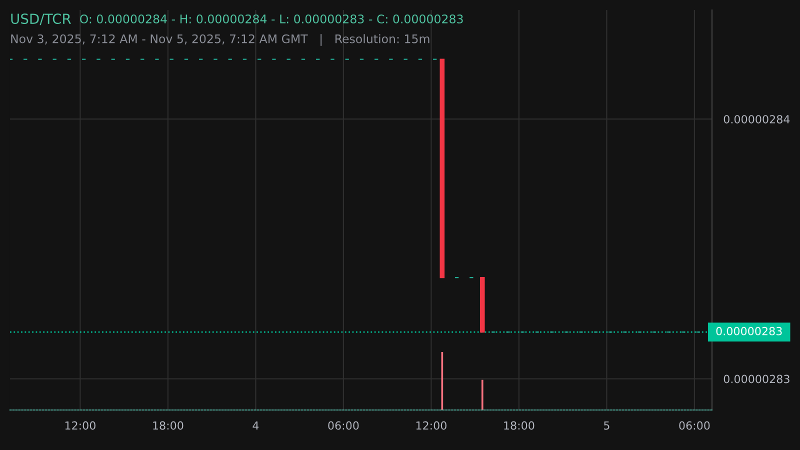 This screenshot has width=800, height=450. I want to click on chart-title: USD/TCR, so click(41, 20).